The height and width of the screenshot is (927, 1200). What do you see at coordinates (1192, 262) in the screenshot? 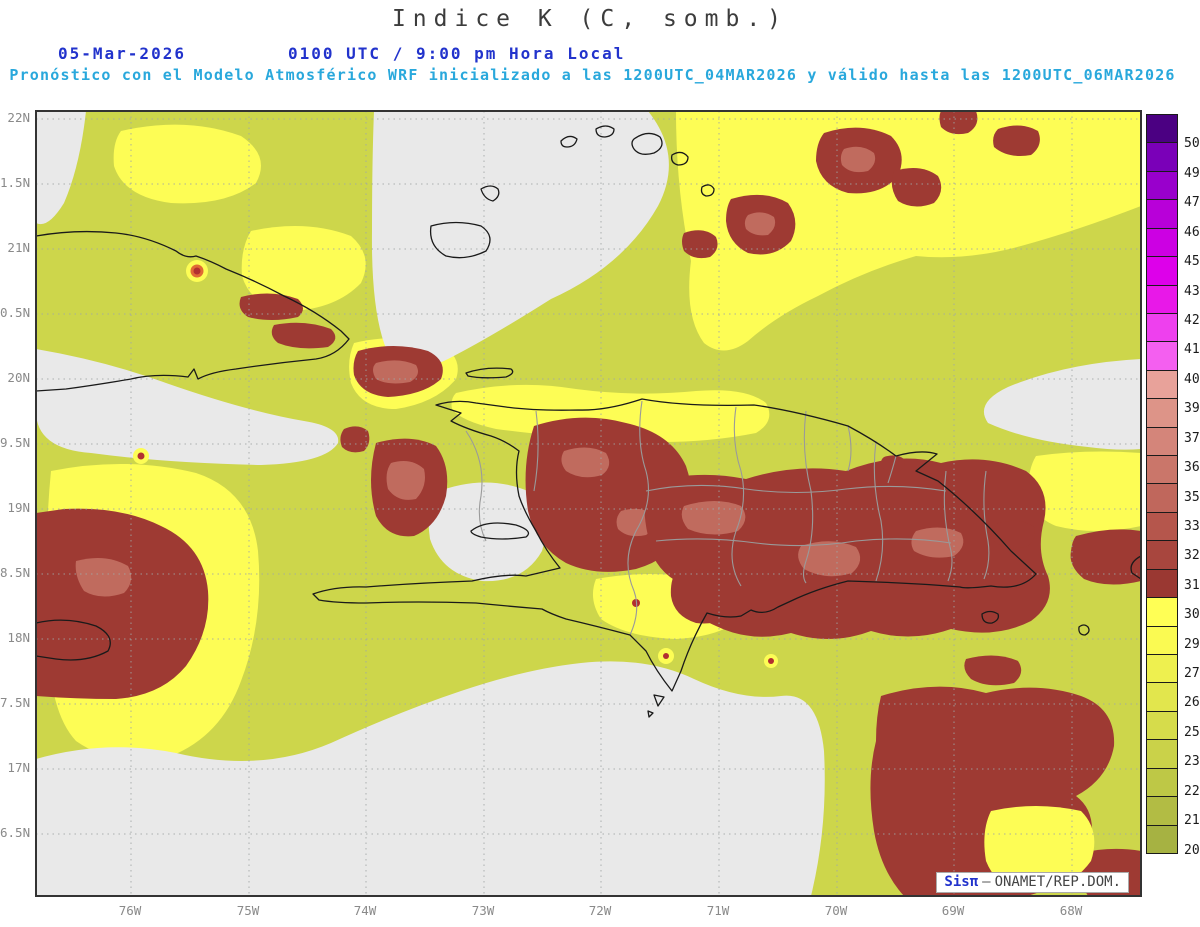
I see `legend-tick-label: 45.2` at bounding box center [1192, 262].